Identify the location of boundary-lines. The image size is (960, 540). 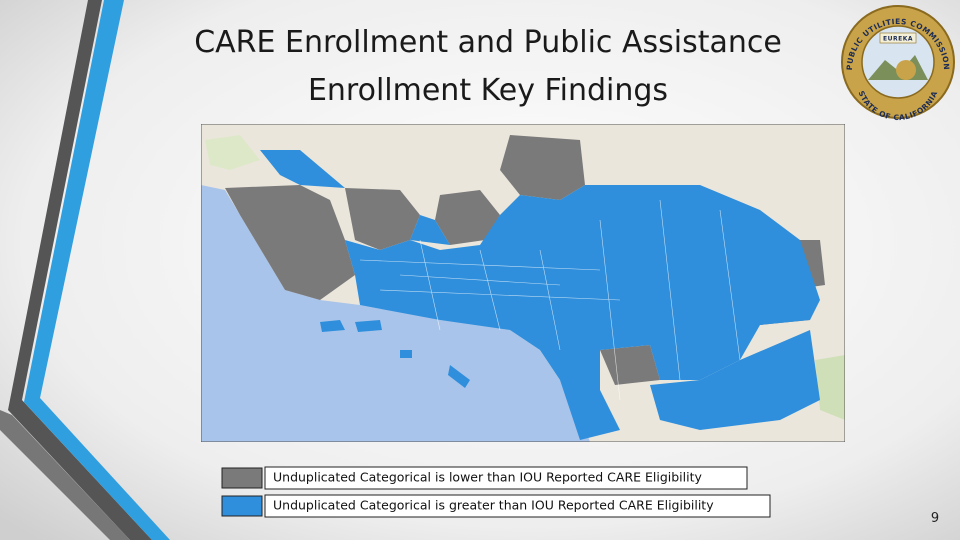
(550, 300).